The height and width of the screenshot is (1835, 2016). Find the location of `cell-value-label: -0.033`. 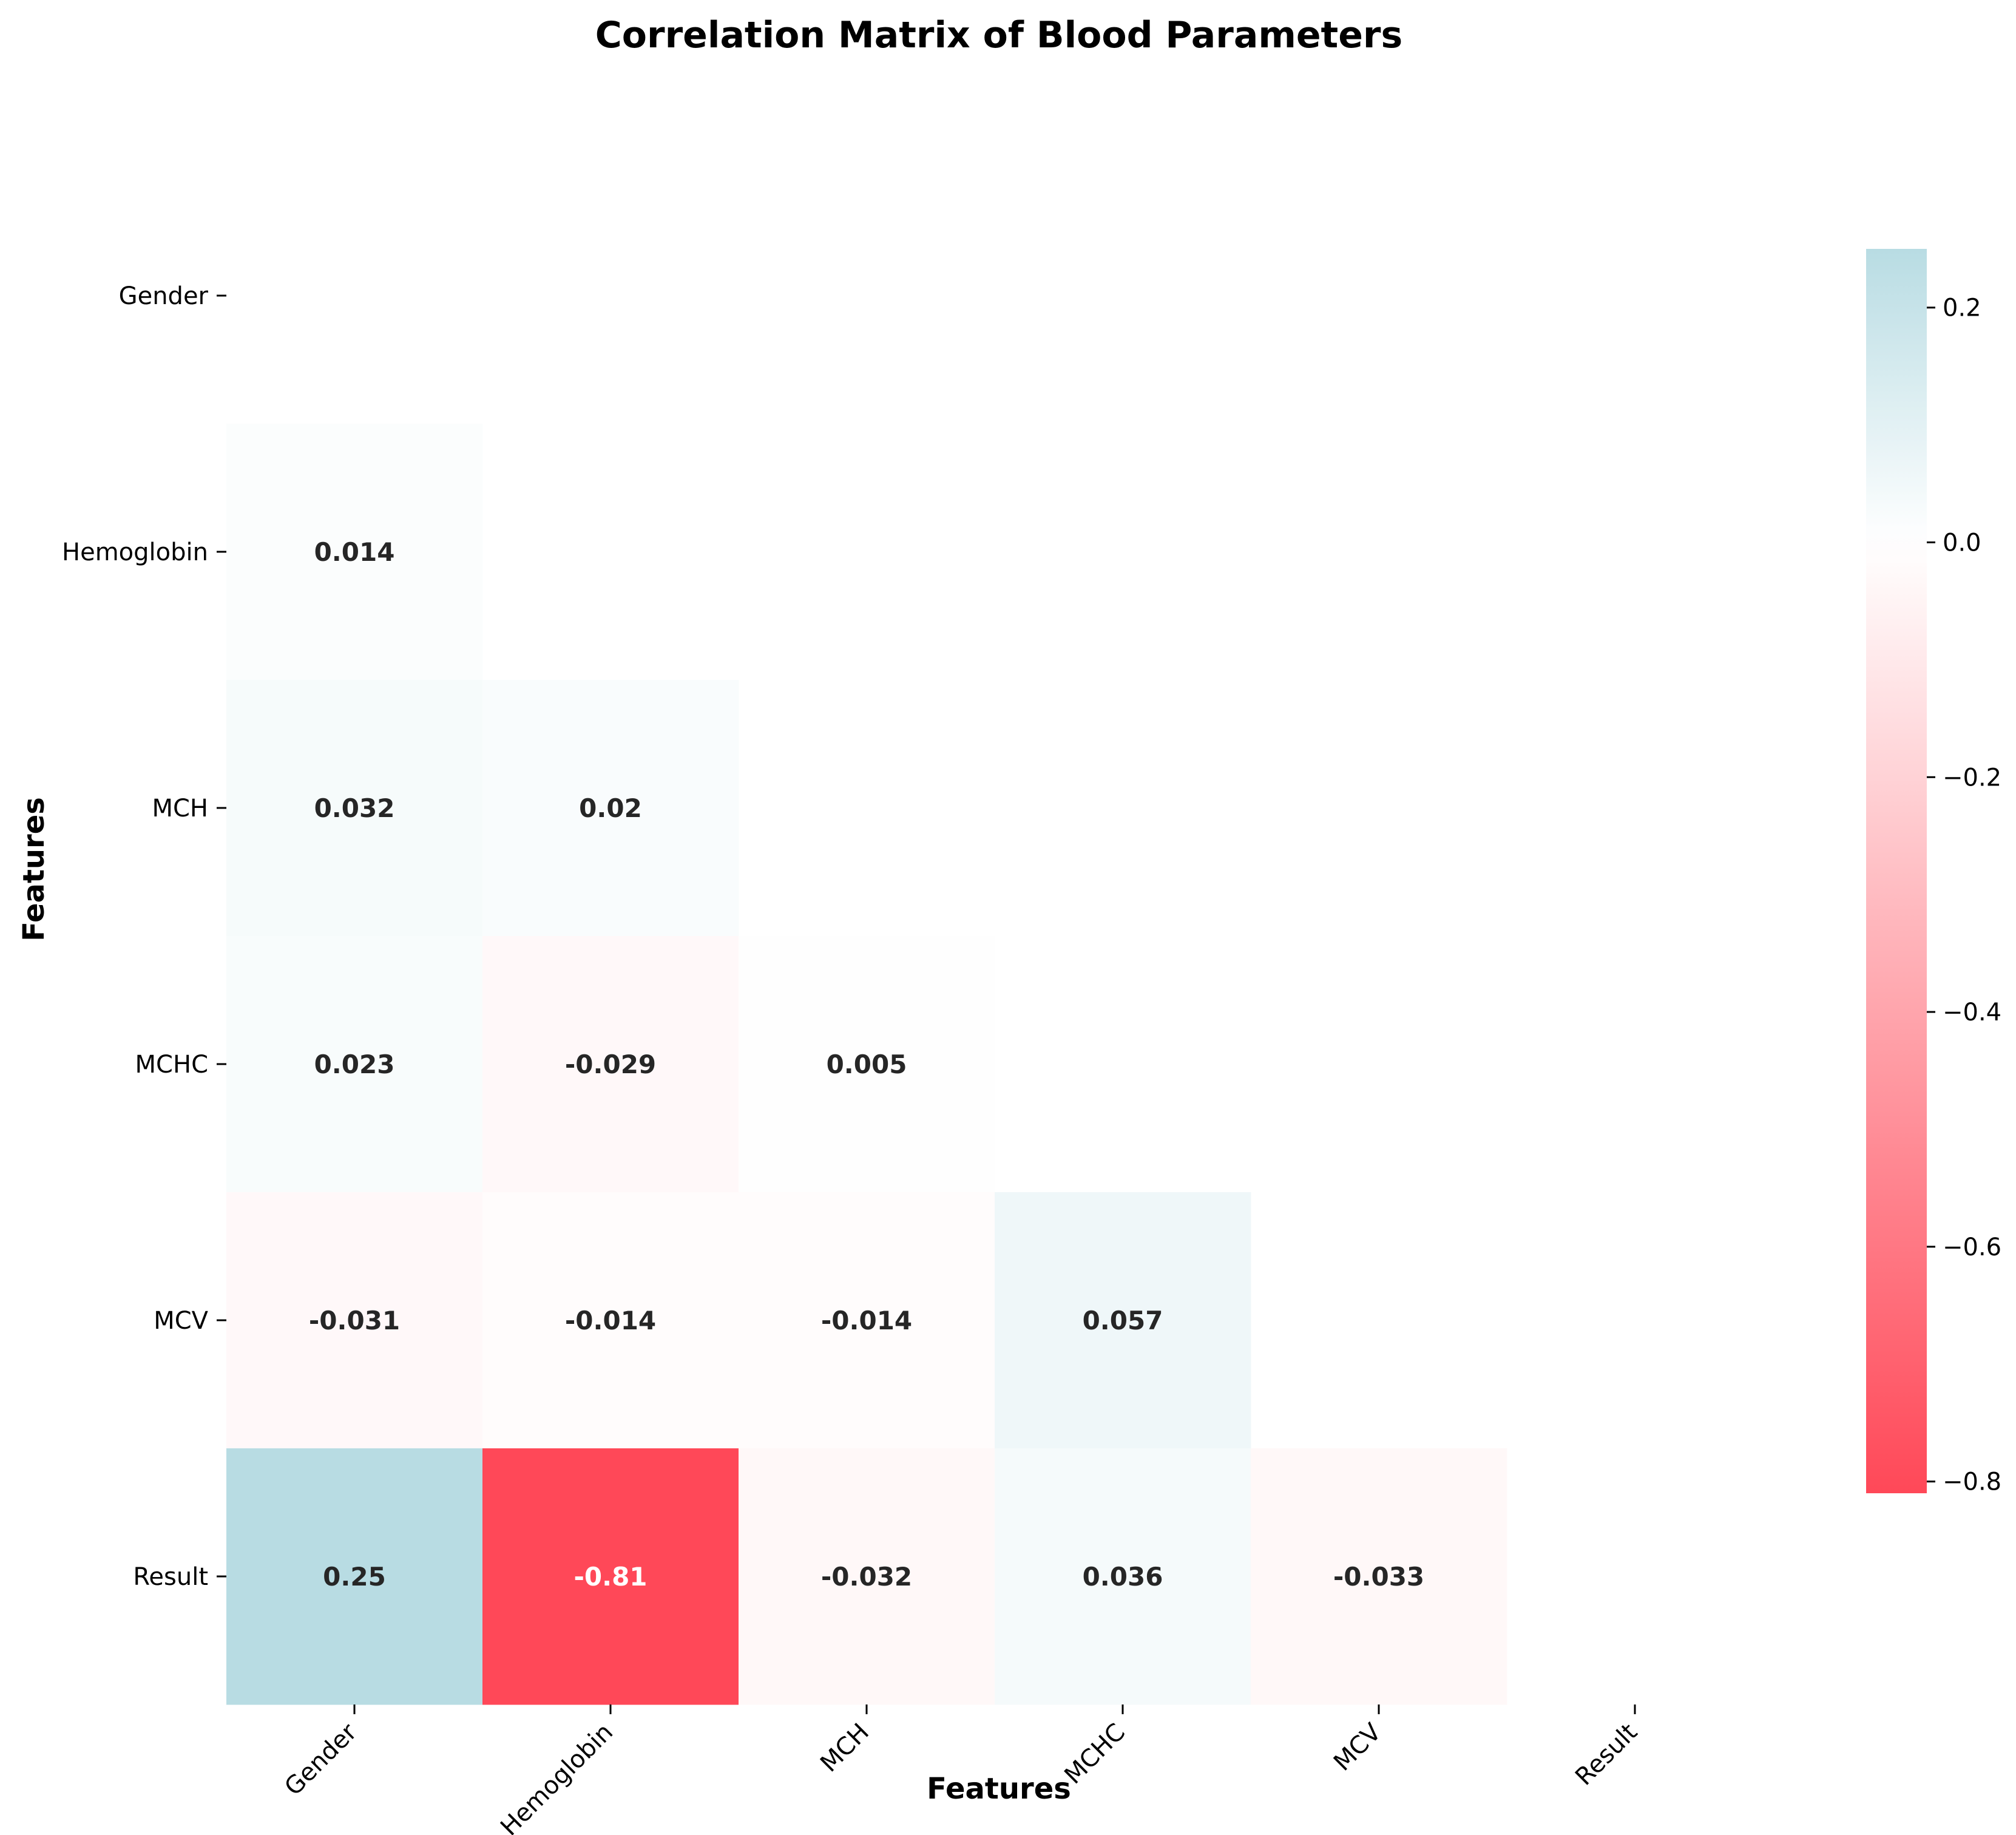

cell-value-label: -0.033 is located at coordinates (1378, 1577).